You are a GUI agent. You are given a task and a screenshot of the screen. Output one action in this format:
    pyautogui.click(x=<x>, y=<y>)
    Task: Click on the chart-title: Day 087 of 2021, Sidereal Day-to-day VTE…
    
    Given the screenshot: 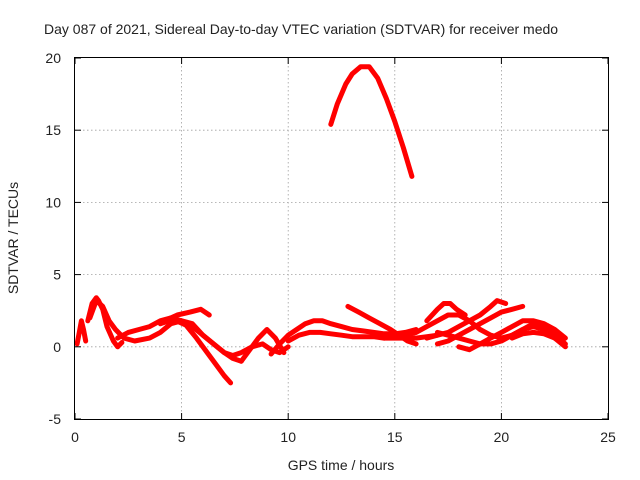 What is the action you would take?
    pyautogui.click(x=301, y=29)
    